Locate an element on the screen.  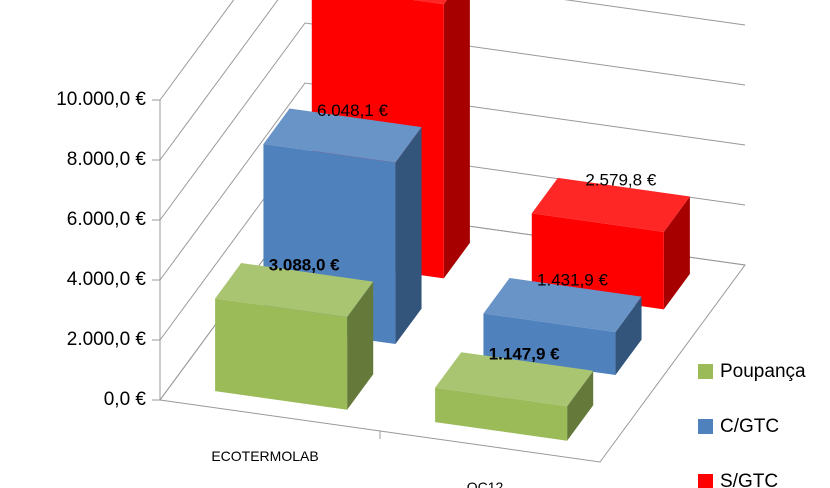
legend-label: S/GTC is located at coordinates (749, 479).